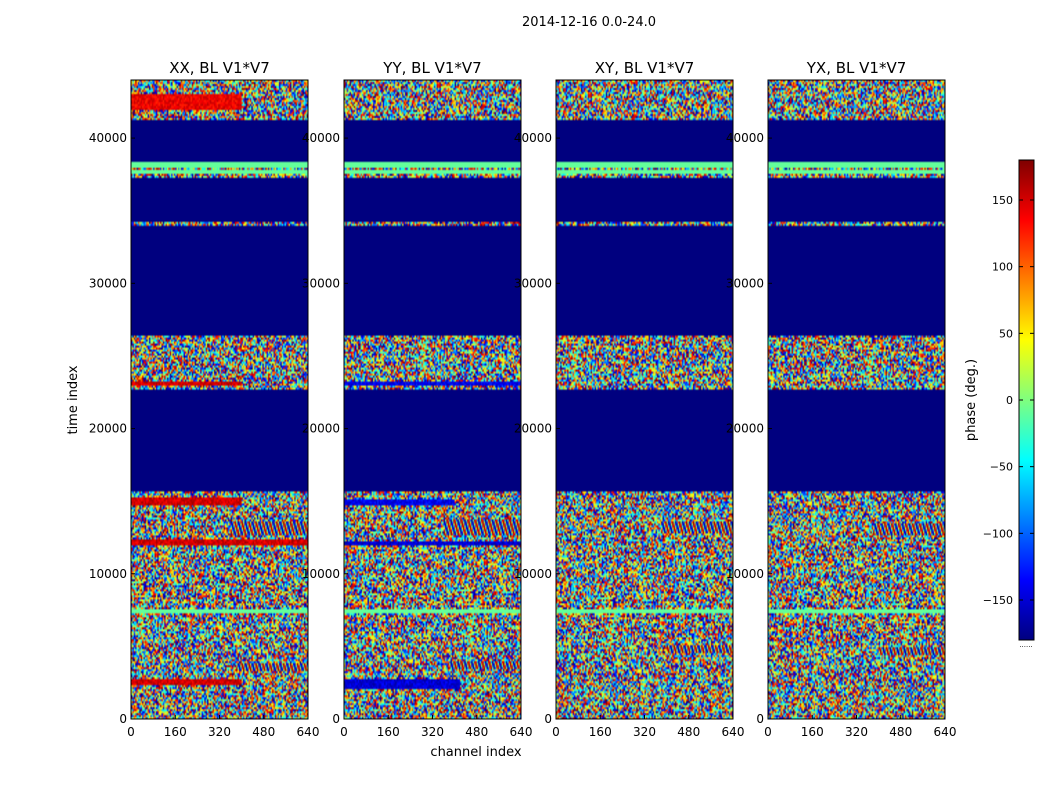  Describe the element at coordinates (971, 400) in the screenshot. I see `colorbar-label: phase (deg.)` at that location.